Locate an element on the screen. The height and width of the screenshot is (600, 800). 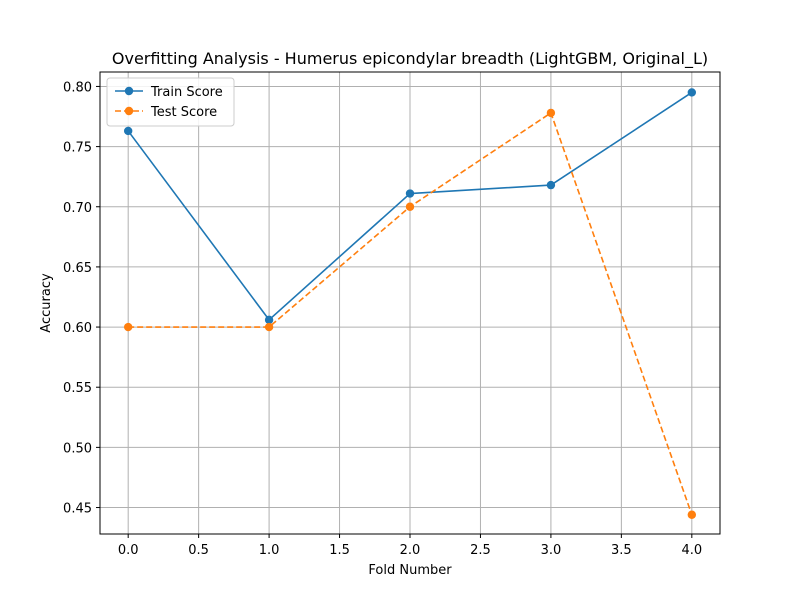
x-axis-label: Fold Number is located at coordinates (410, 570).